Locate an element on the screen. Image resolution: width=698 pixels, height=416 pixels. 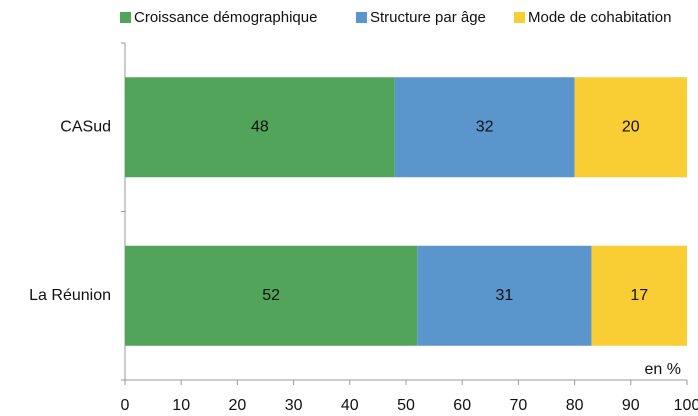
bar-label: 20 is located at coordinates (631, 126).